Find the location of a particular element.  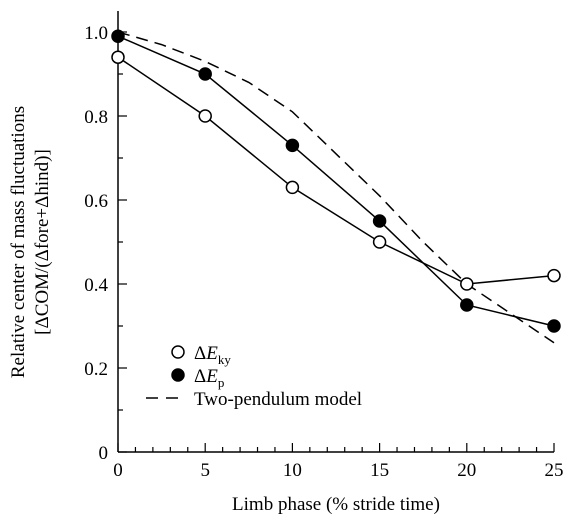

y-tick-label: 0.8 is located at coordinates (96, 117).